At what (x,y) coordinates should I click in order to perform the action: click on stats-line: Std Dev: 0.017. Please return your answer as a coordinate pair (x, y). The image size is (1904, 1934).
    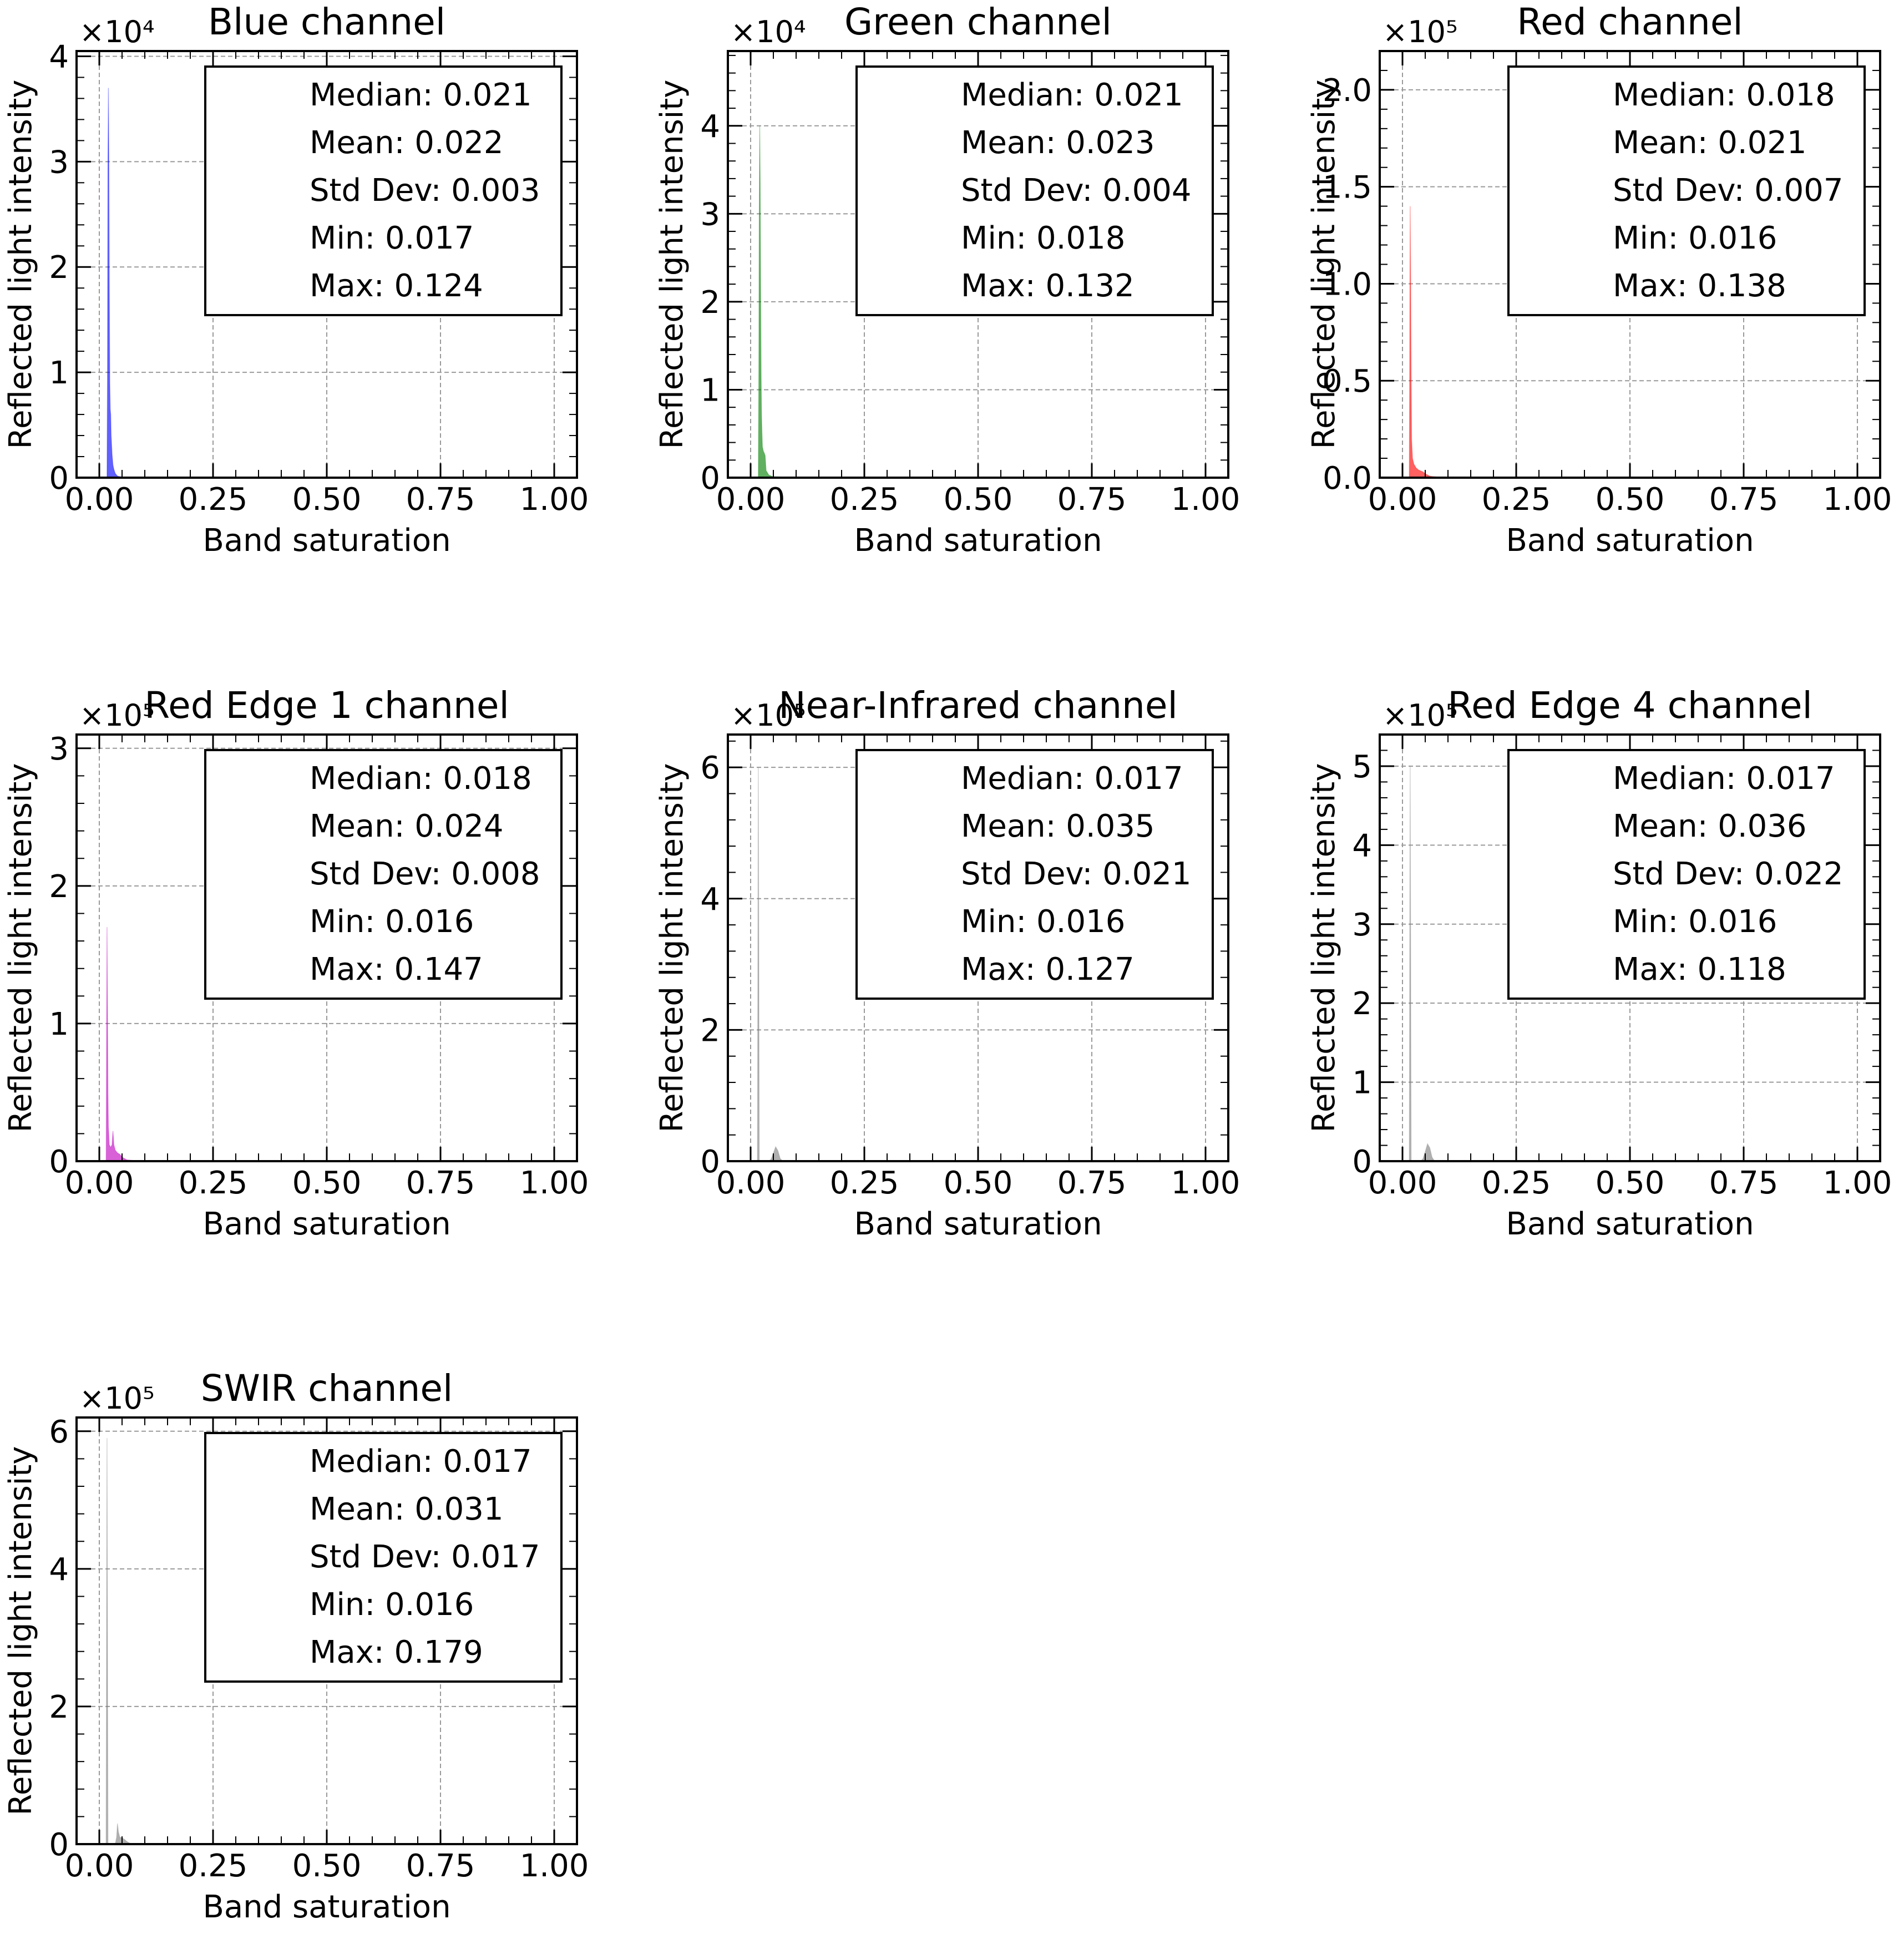
    Looking at the image, I should click on (425, 1557).